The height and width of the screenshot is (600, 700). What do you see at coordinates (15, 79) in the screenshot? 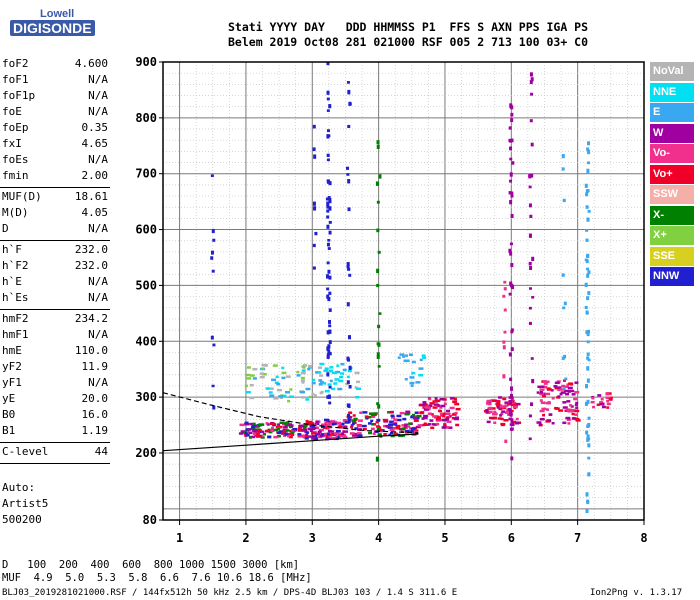
I see `param-name: foF1` at bounding box center [15, 79].